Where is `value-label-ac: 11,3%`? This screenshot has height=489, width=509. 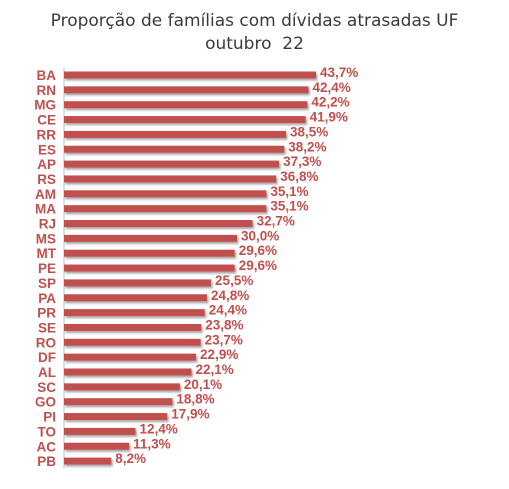
value-label-ac: 11,3% is located at coordinates (152, 443).